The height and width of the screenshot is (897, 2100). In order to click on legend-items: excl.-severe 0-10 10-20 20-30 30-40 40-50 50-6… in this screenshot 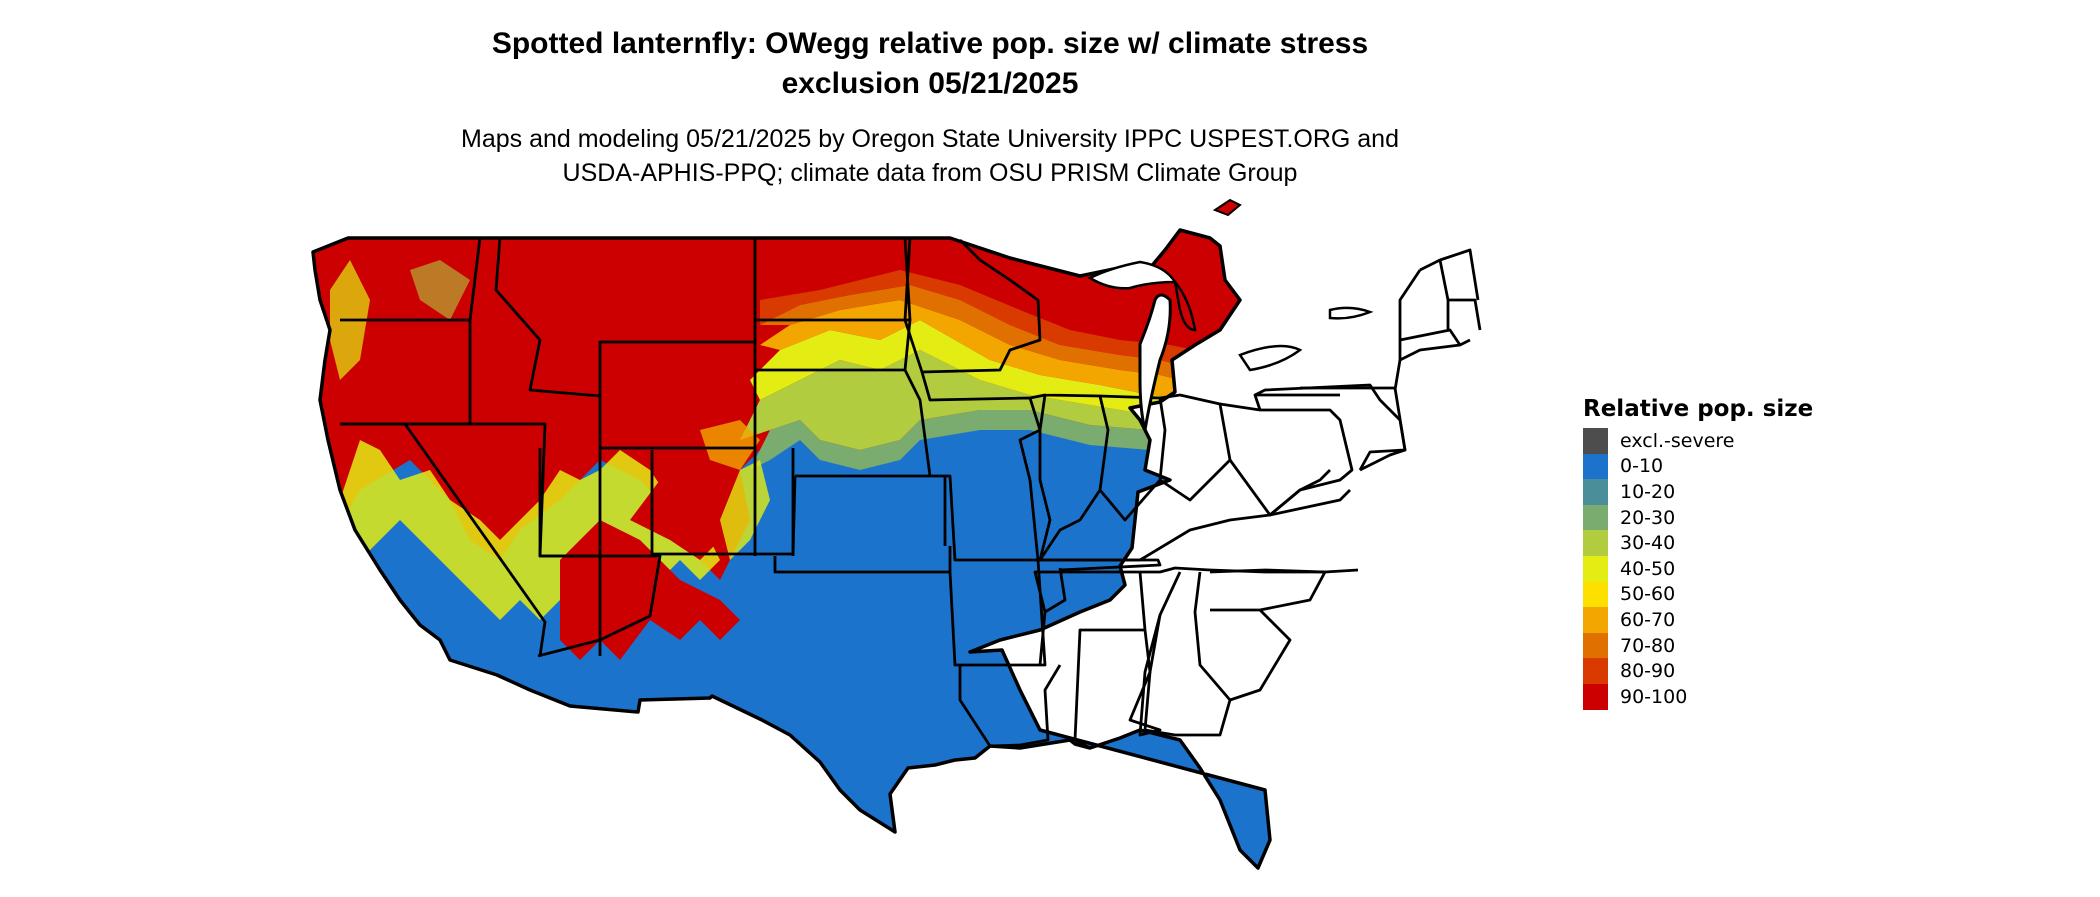, I will do `click(1748, 569)`.